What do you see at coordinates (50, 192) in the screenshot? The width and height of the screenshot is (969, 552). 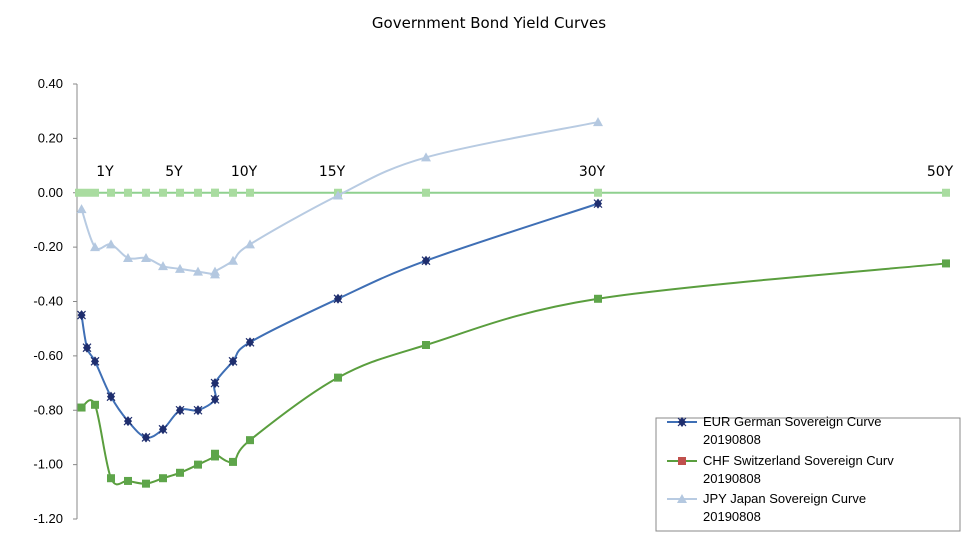 I see `y-tick-label: 0.00` at bounding box center [50, 192].